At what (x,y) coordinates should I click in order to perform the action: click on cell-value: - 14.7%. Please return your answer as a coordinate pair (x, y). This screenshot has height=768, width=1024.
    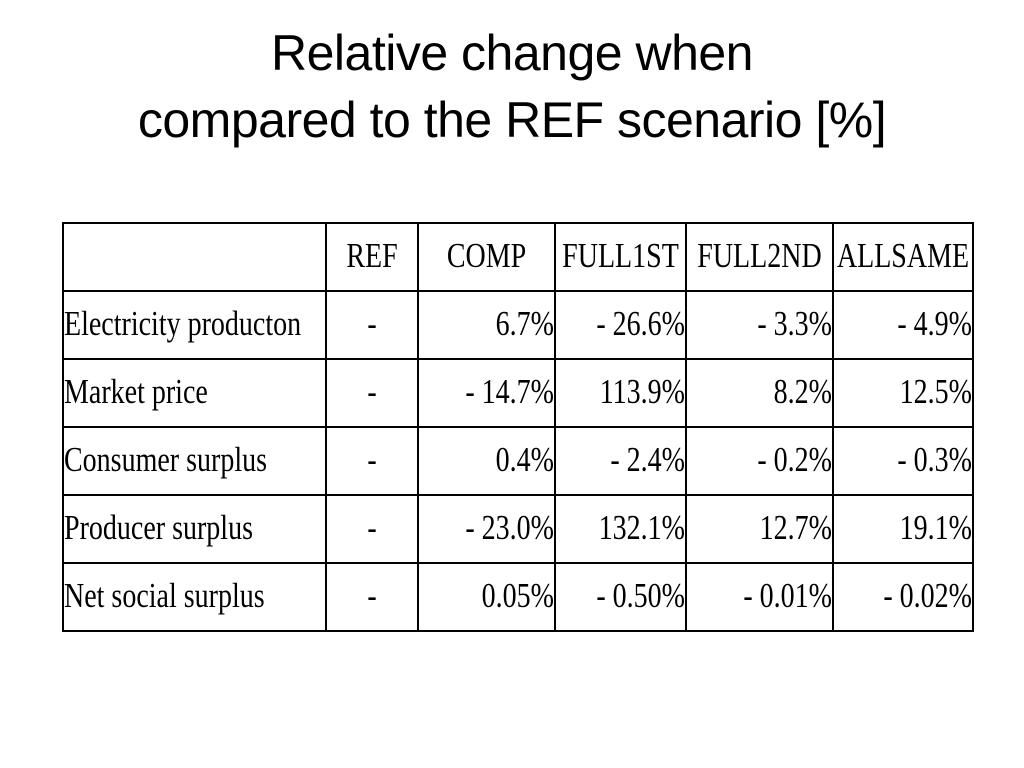
    Looking at the image, I should click on (509, 392).